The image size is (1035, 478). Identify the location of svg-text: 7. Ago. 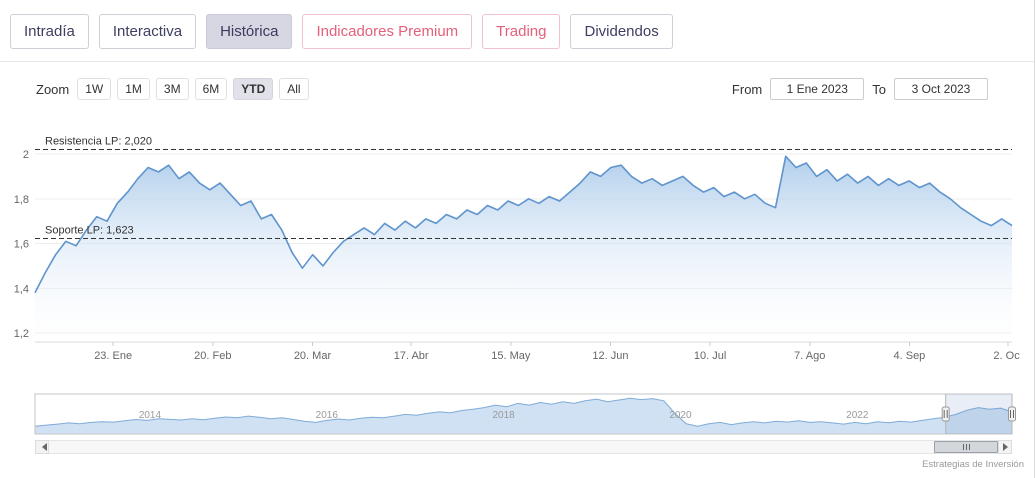
(809, 356).